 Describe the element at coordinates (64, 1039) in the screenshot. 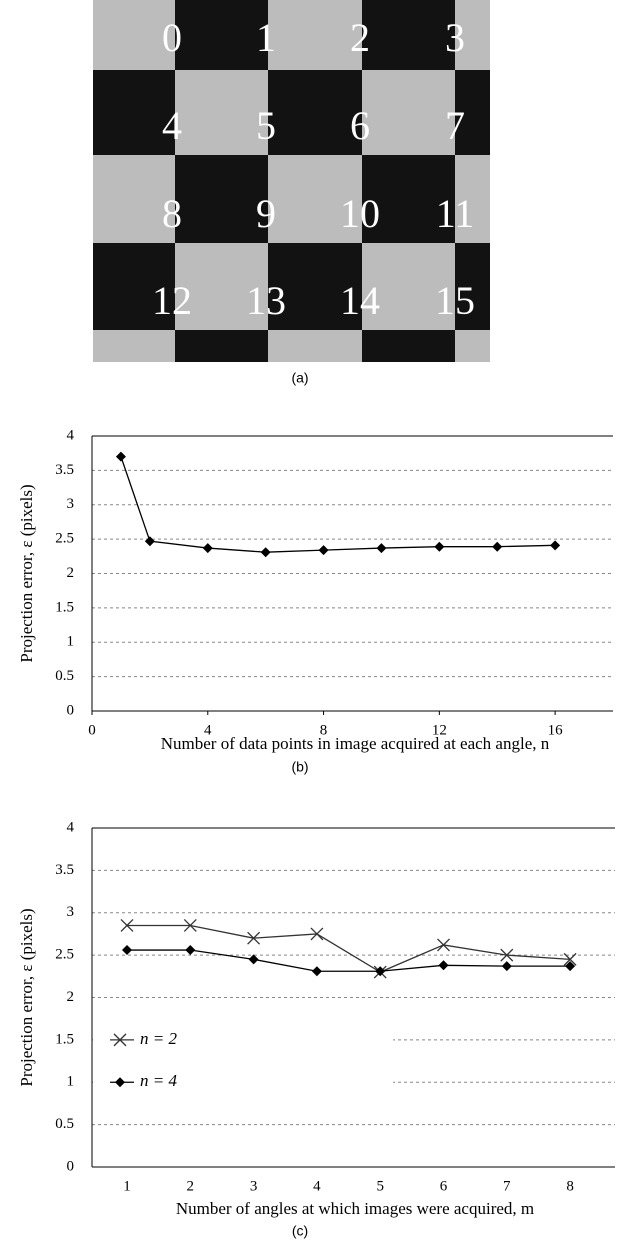

I see `y-tick-label: 1.5` at that location.